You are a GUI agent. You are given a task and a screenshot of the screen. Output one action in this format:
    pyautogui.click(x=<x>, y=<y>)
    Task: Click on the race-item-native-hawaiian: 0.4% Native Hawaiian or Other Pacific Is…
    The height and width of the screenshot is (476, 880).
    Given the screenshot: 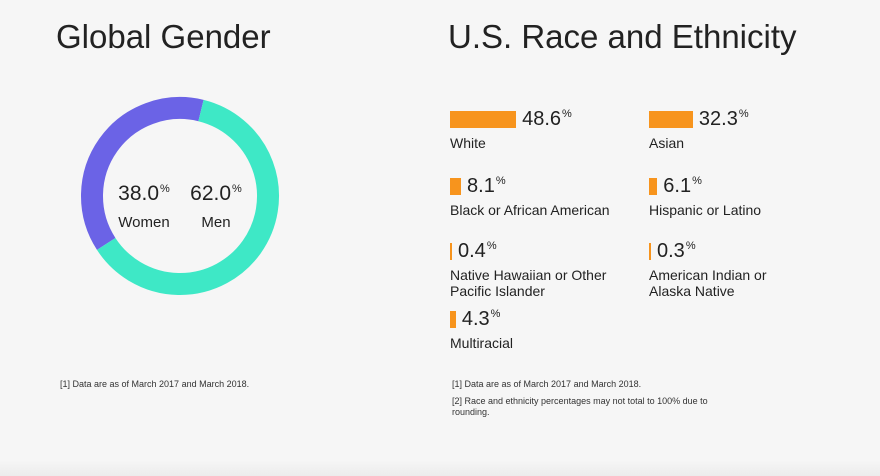 What is the action you would take?
    pyautogui.click(x=535, y=269)
    